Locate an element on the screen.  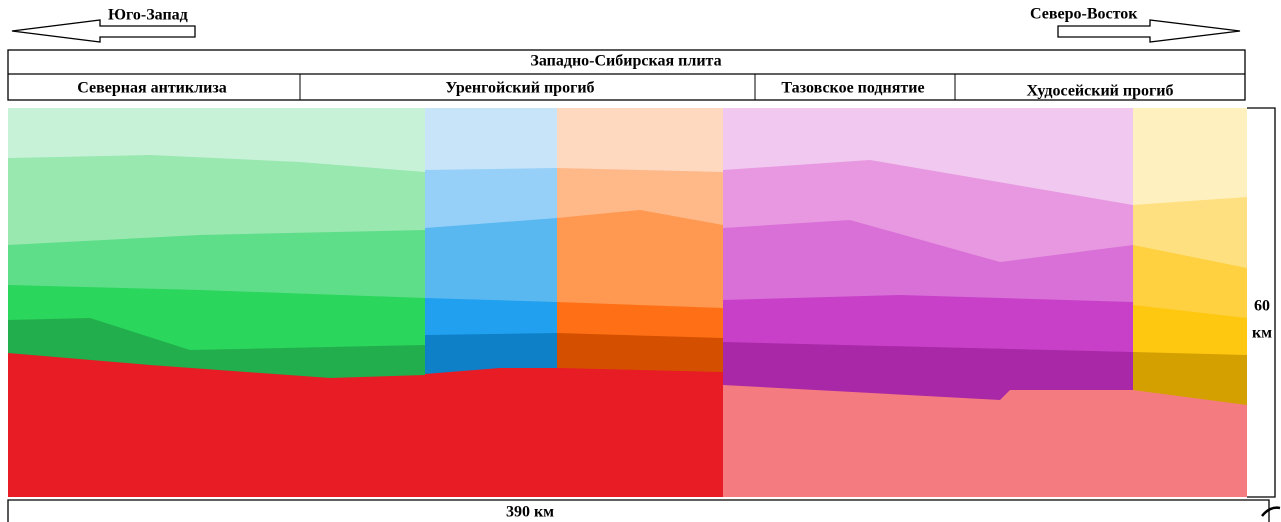
depth-value: 60 is located at coordinates (1262, 306).